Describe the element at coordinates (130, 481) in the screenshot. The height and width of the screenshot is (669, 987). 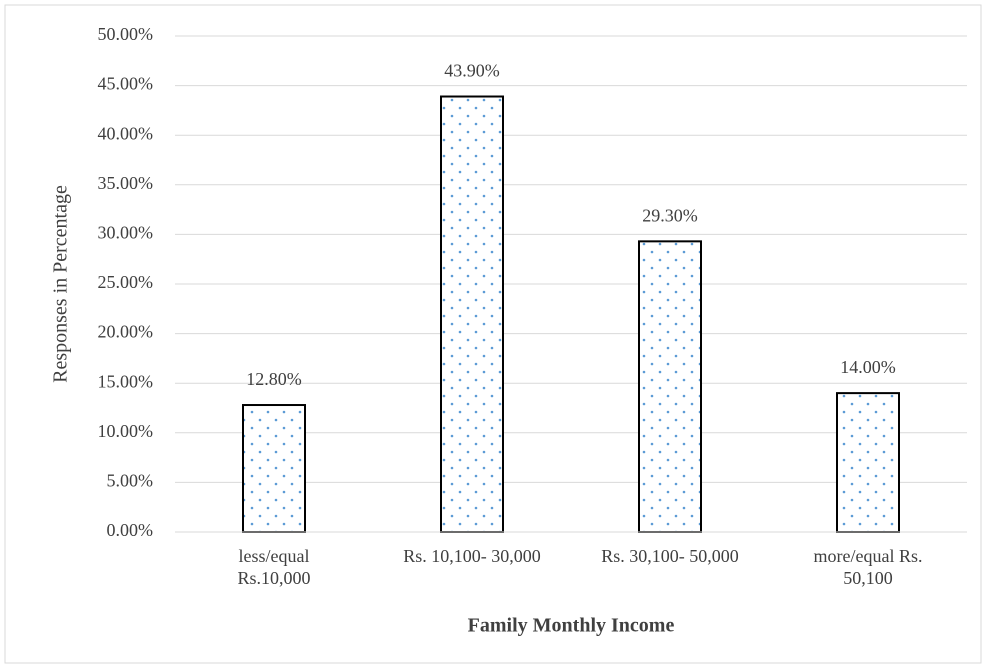
I see `y-tick-label: 5.00%` at that location.